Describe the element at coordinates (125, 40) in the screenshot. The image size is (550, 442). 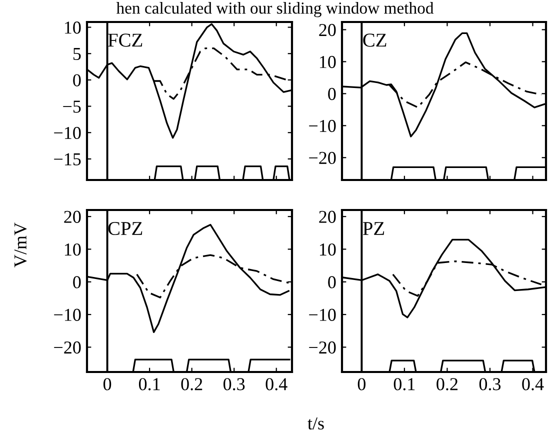
I see `chart-title: FCZ` at that location.